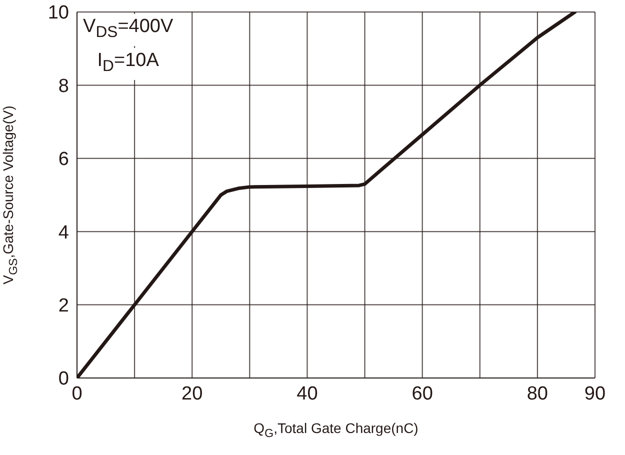  What do you see at coordinates (63, 379) in the screenshot?
I see `y-tick-label: 0` at bounding box center [63, 379].